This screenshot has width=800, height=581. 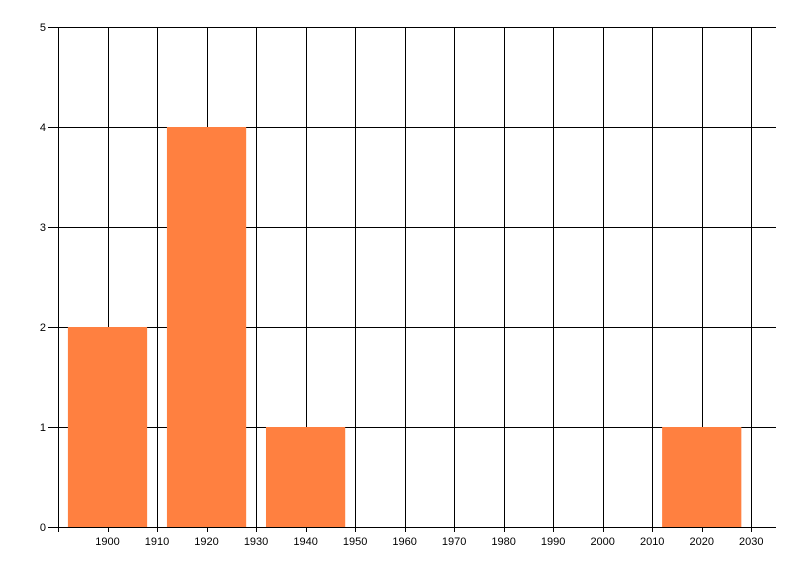 I want to click on x-tick-label: 1980, so click(x=503, y=542).